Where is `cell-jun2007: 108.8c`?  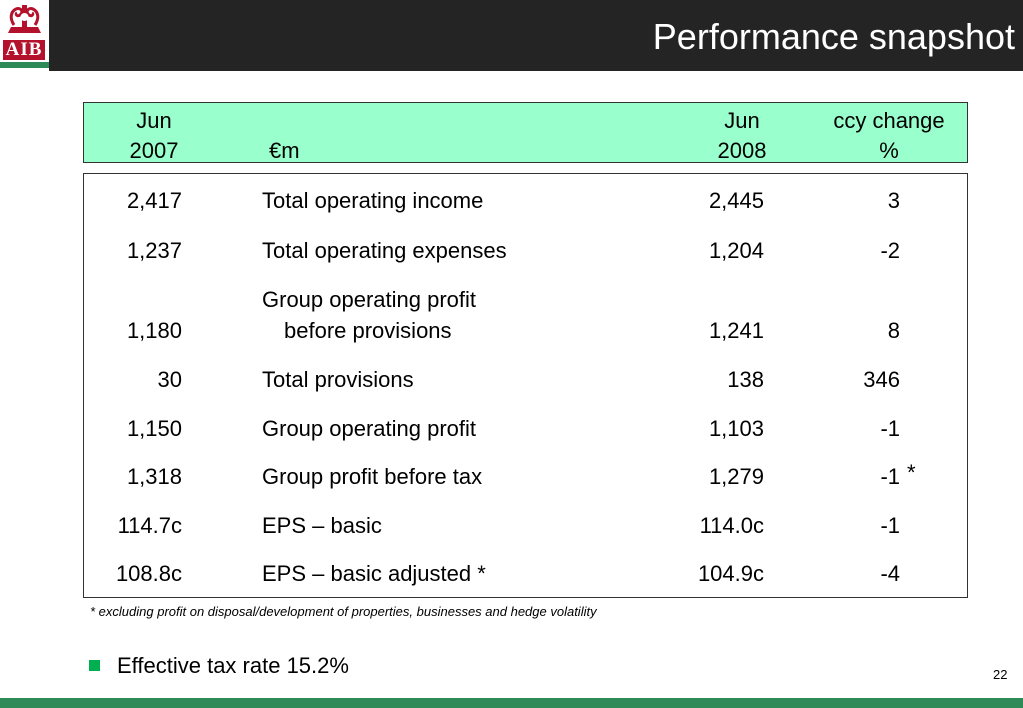 cell-jun2007: 108.8c is located at coordinates (148, 573).